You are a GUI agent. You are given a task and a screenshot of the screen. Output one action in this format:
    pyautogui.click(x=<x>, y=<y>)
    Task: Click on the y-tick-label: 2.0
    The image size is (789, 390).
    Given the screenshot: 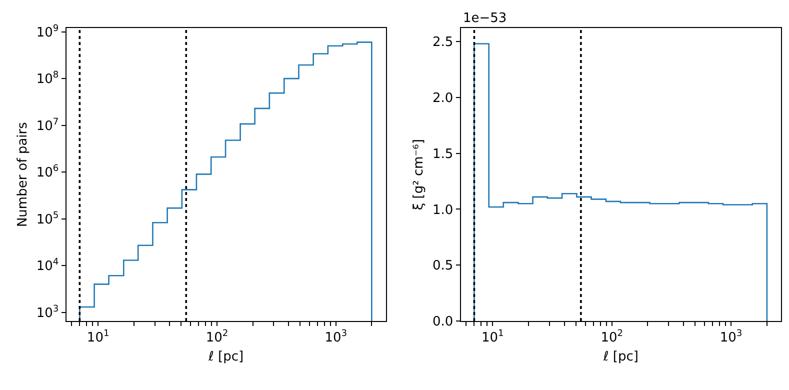 What is the action you would take?
    pyautogui.click(x=443, y=98)
    